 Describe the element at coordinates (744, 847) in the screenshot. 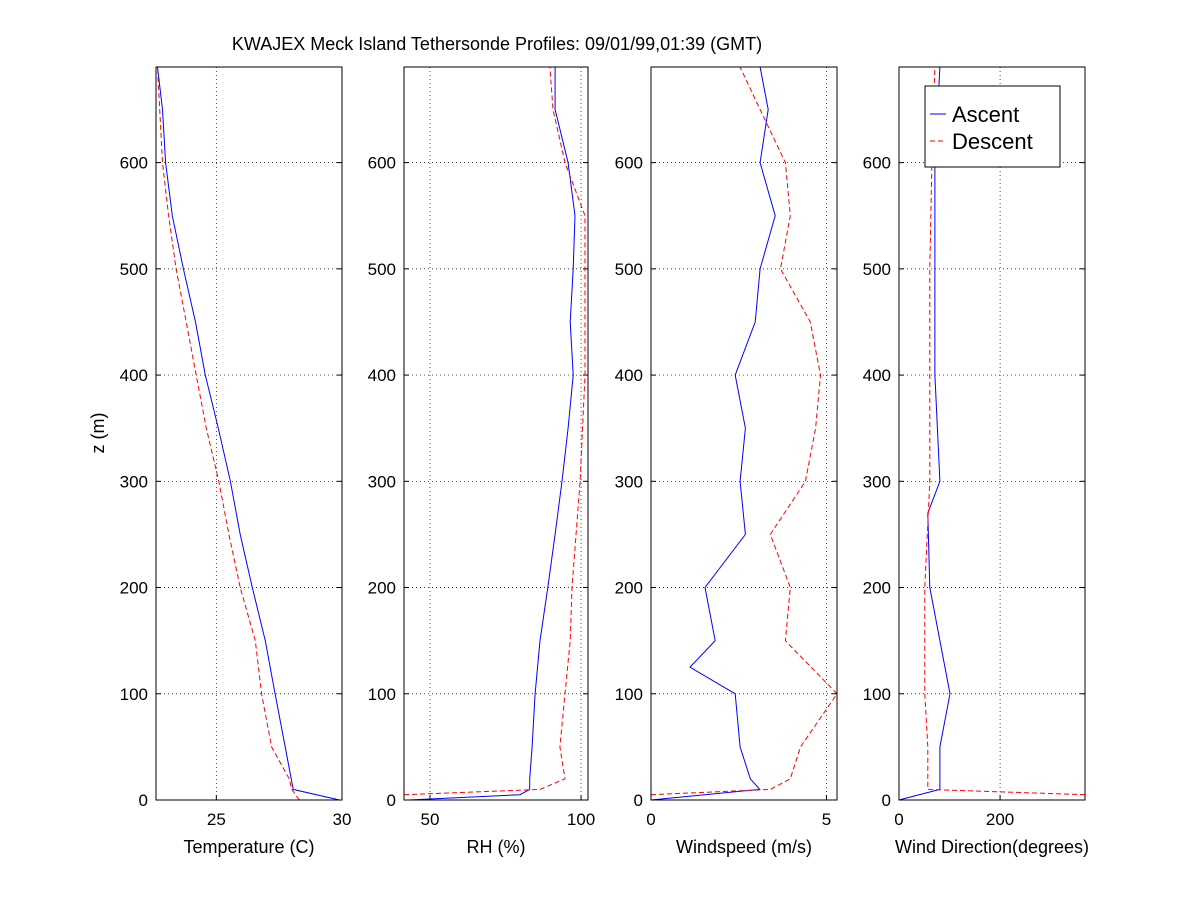

I see `x-axis-label: Windspeed (m/s)` at that location.